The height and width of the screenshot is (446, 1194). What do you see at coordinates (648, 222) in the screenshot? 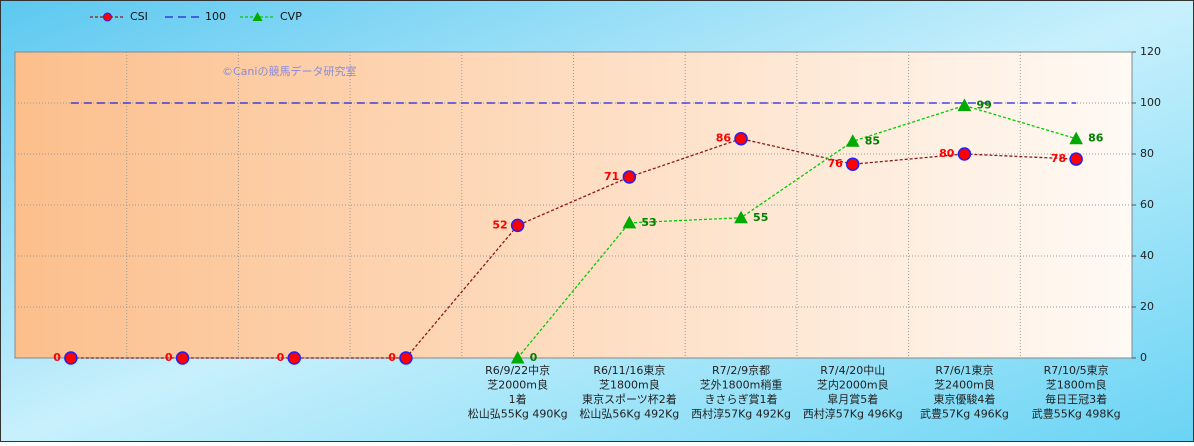
I see `data-label: 53` at bounding box center [648, 222].